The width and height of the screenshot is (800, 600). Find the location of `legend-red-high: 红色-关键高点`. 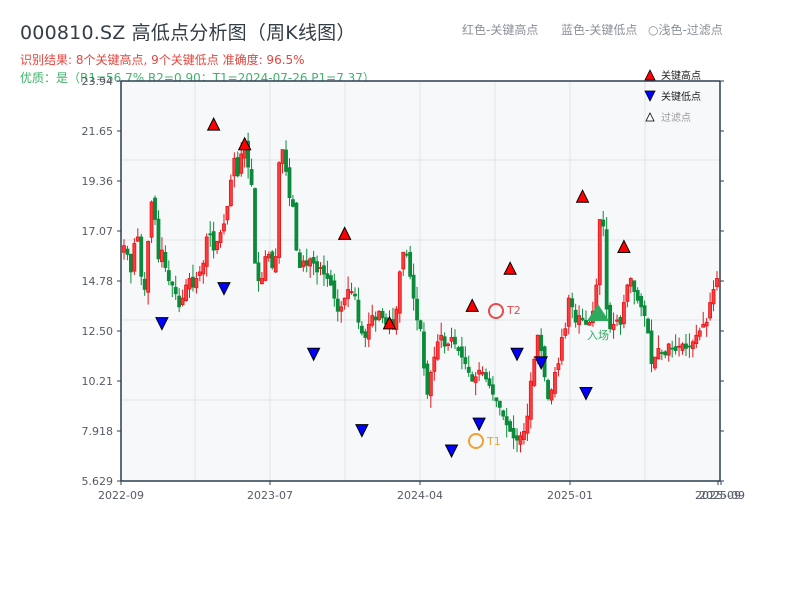

legend-red-high: 红色-关键高点 is located at coordinates (500, 30).